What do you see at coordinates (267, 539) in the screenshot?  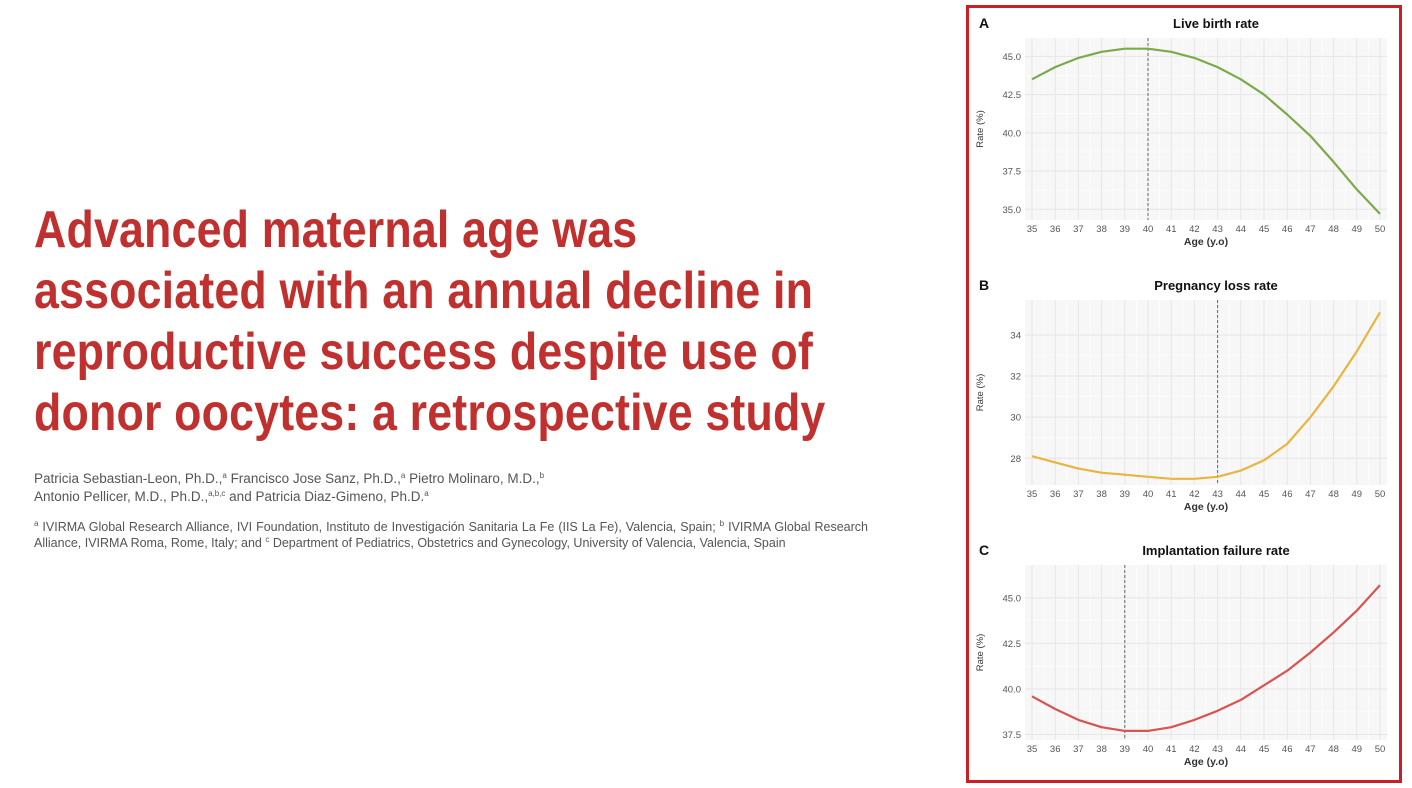 I see `affil-mark: c` at bounding box center [267, 539].